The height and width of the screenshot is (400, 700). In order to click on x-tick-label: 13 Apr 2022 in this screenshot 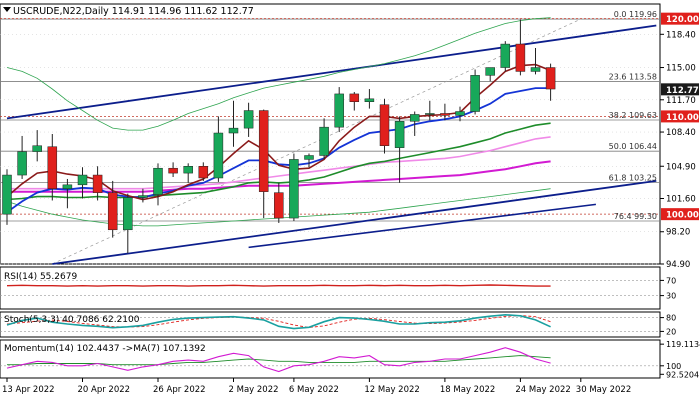, I will do `click(28, 390)`.